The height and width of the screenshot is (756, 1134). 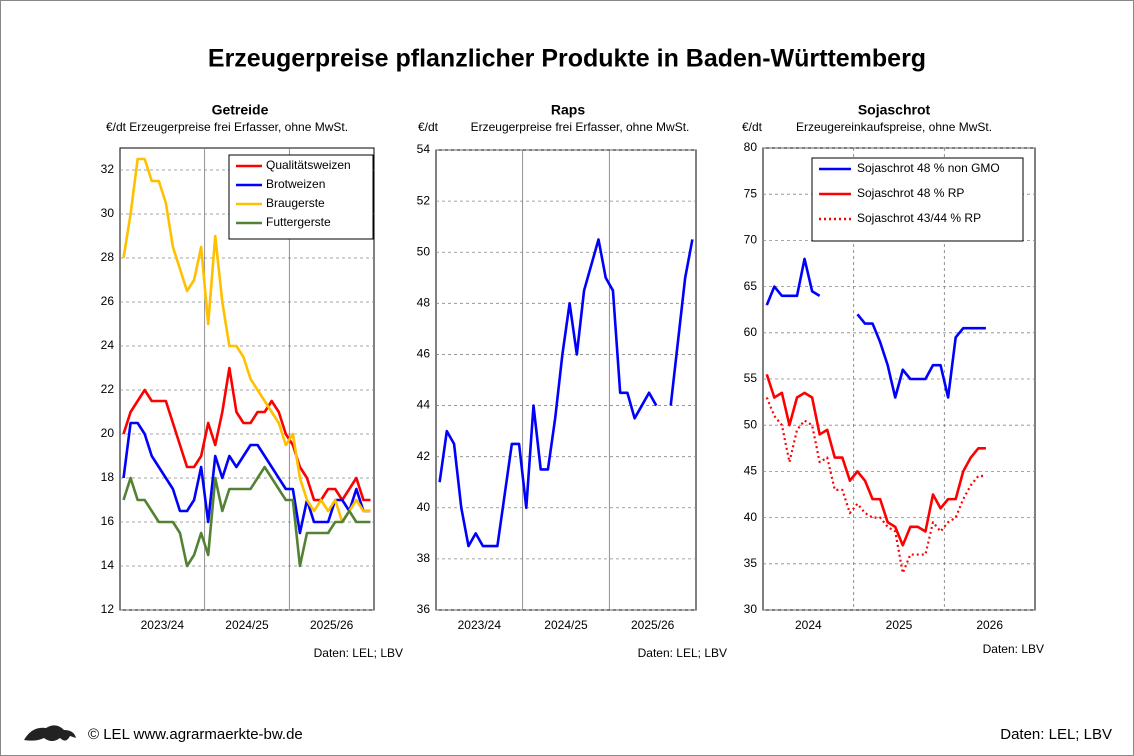 What do you see at coordinates (108, 169) in the screenshot?
I see `y-tick-label: 32` at bounding box center [108, 169].